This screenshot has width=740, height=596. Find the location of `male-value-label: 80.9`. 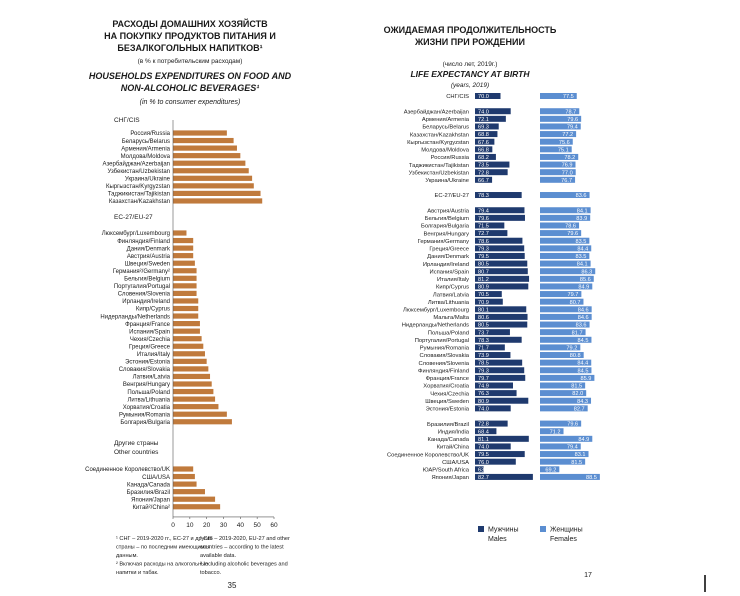

male-value-label: 80.9 is located at coordinates (483, 288).